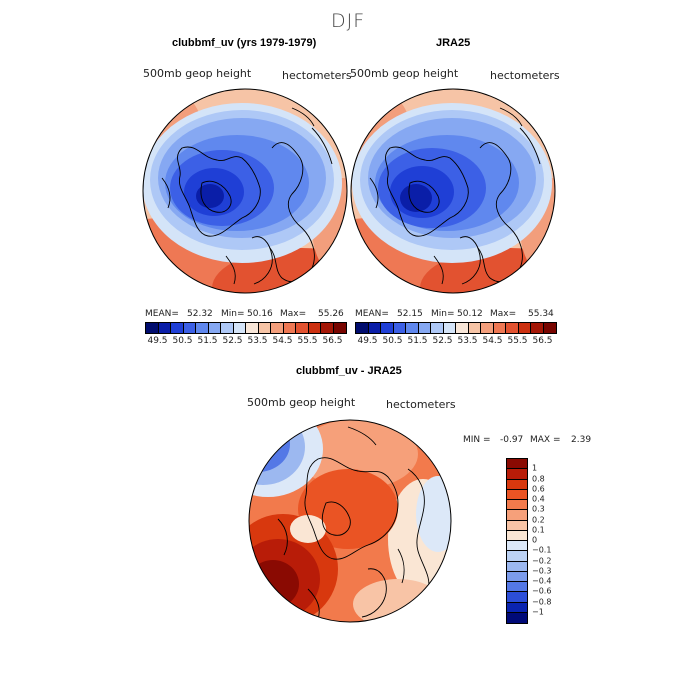 The image size is (700, 700). What do you see at coordinates (404, 73) in the screenshot?
I see `panel-2-variable: 500mb geop height` at bounding box center [404, 73].